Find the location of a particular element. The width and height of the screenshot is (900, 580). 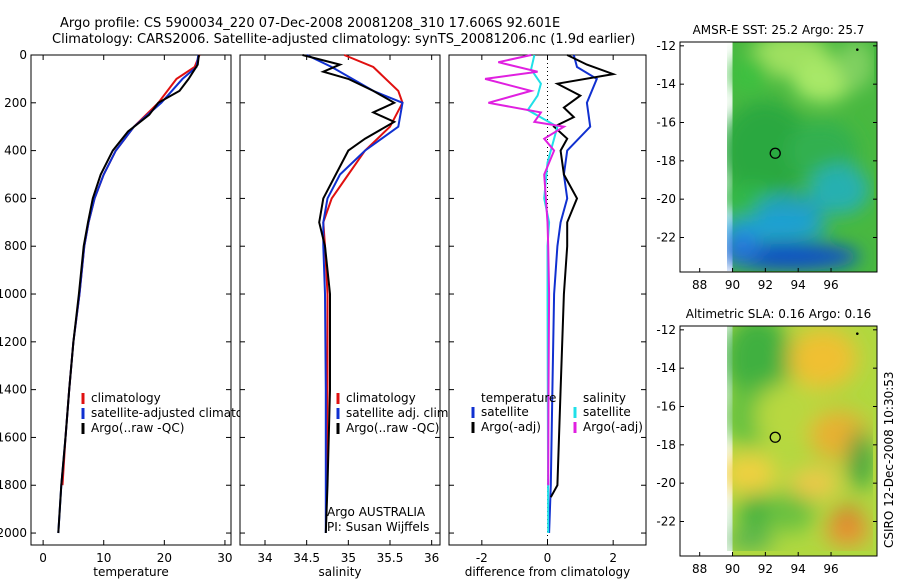

map-blobs is located at coordinates (800, 156).